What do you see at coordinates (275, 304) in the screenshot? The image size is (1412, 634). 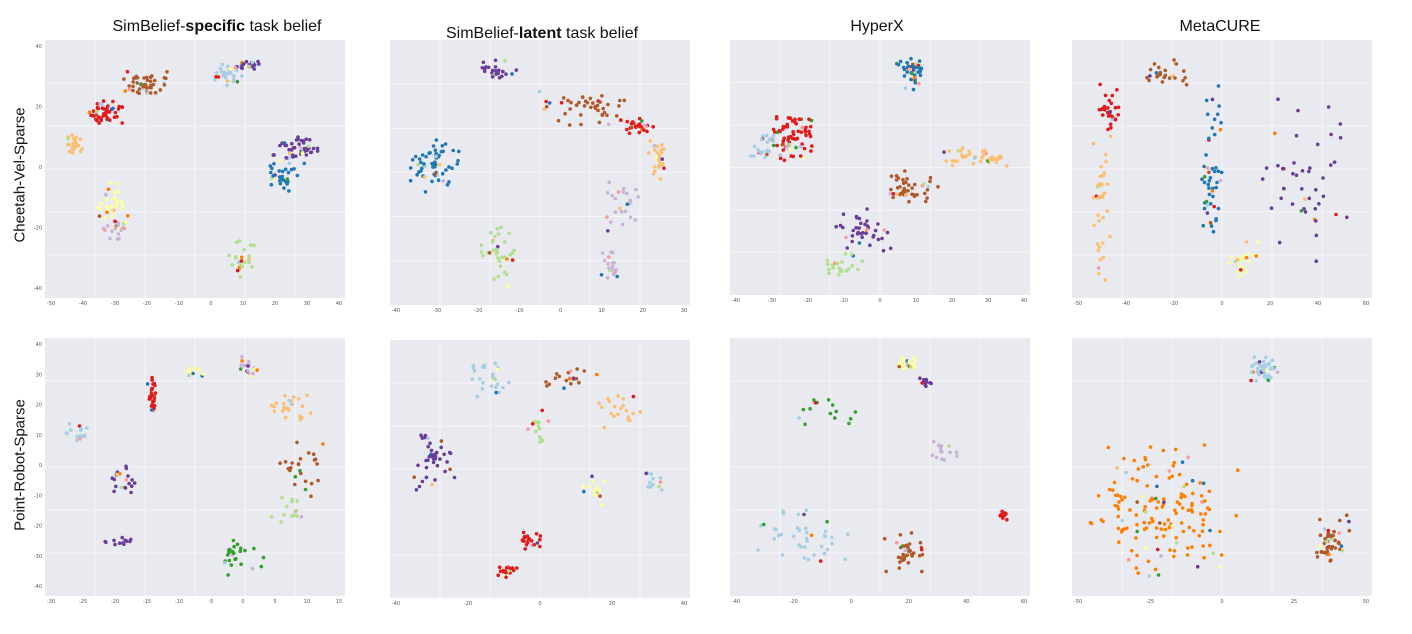 I see `x-tick-label: 20` at bounding box center [275, 304].